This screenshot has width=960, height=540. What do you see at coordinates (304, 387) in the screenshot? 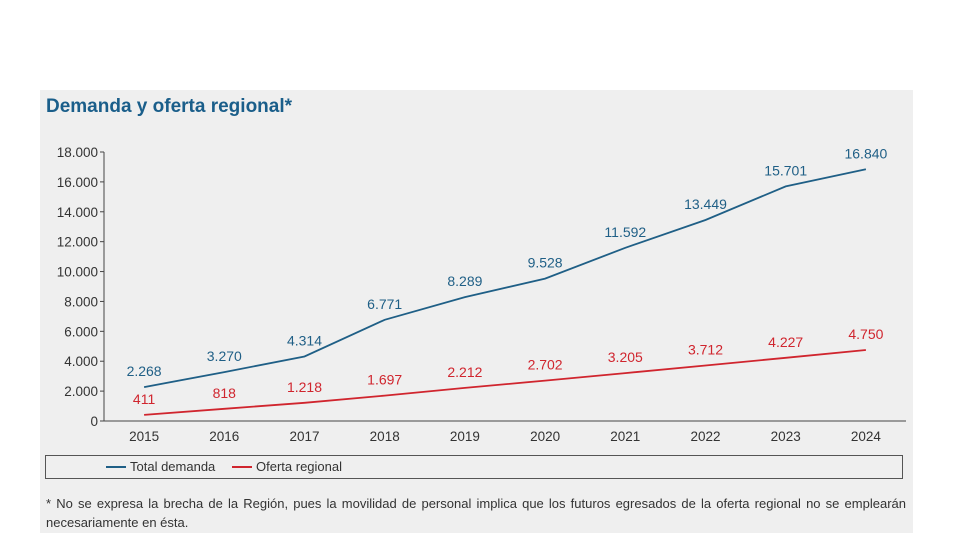
I see `data-label-oferta: 1.218` at bounding box center [304, 387].